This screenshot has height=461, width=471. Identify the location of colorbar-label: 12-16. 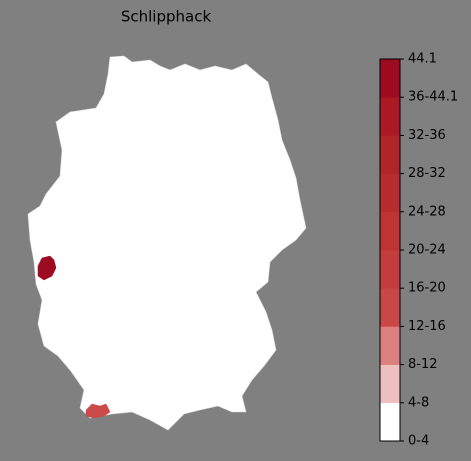
(427, 326).